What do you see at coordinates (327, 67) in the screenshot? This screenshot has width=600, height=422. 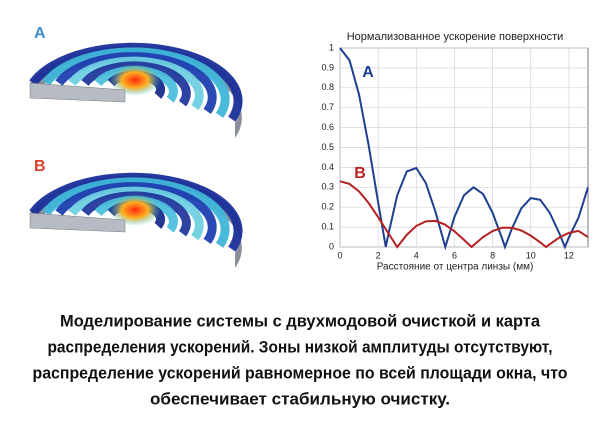 I see `y-tick-label: 0.9` at bounding box center [327, 67].